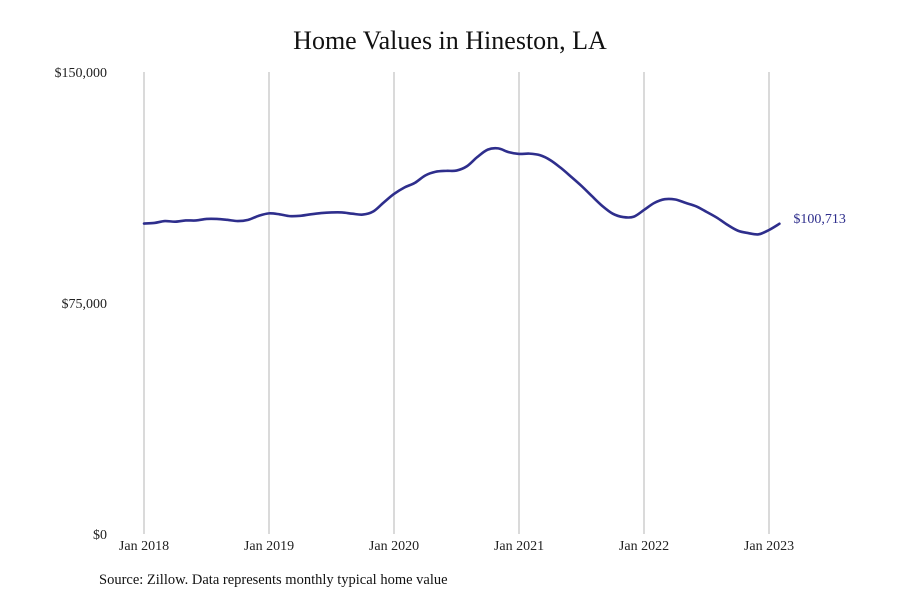 The image size is (900, 600). What do you see at coordinates (769, 546) in the screenshot?
I see `x-tick-label: Jan 2023` at bounding box center [769, 546].